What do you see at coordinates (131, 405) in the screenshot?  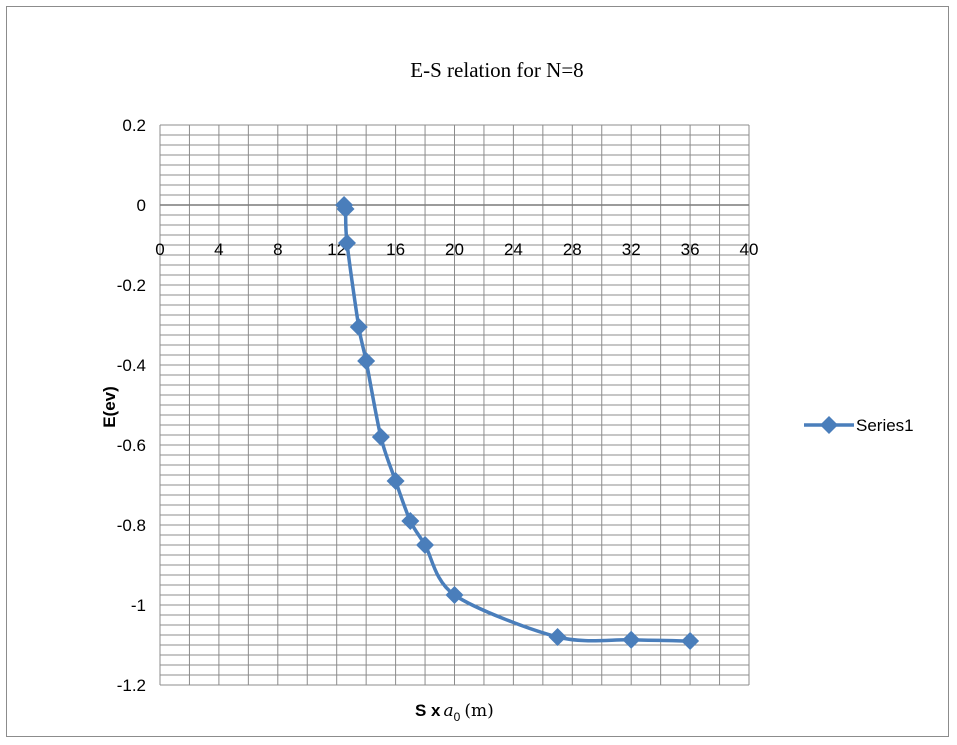 I see `y-tick-labels: 0.2 0 -0.2 -0.4 -0.6 -0.8 -1 -1.2` at bounding box center [131, 405].